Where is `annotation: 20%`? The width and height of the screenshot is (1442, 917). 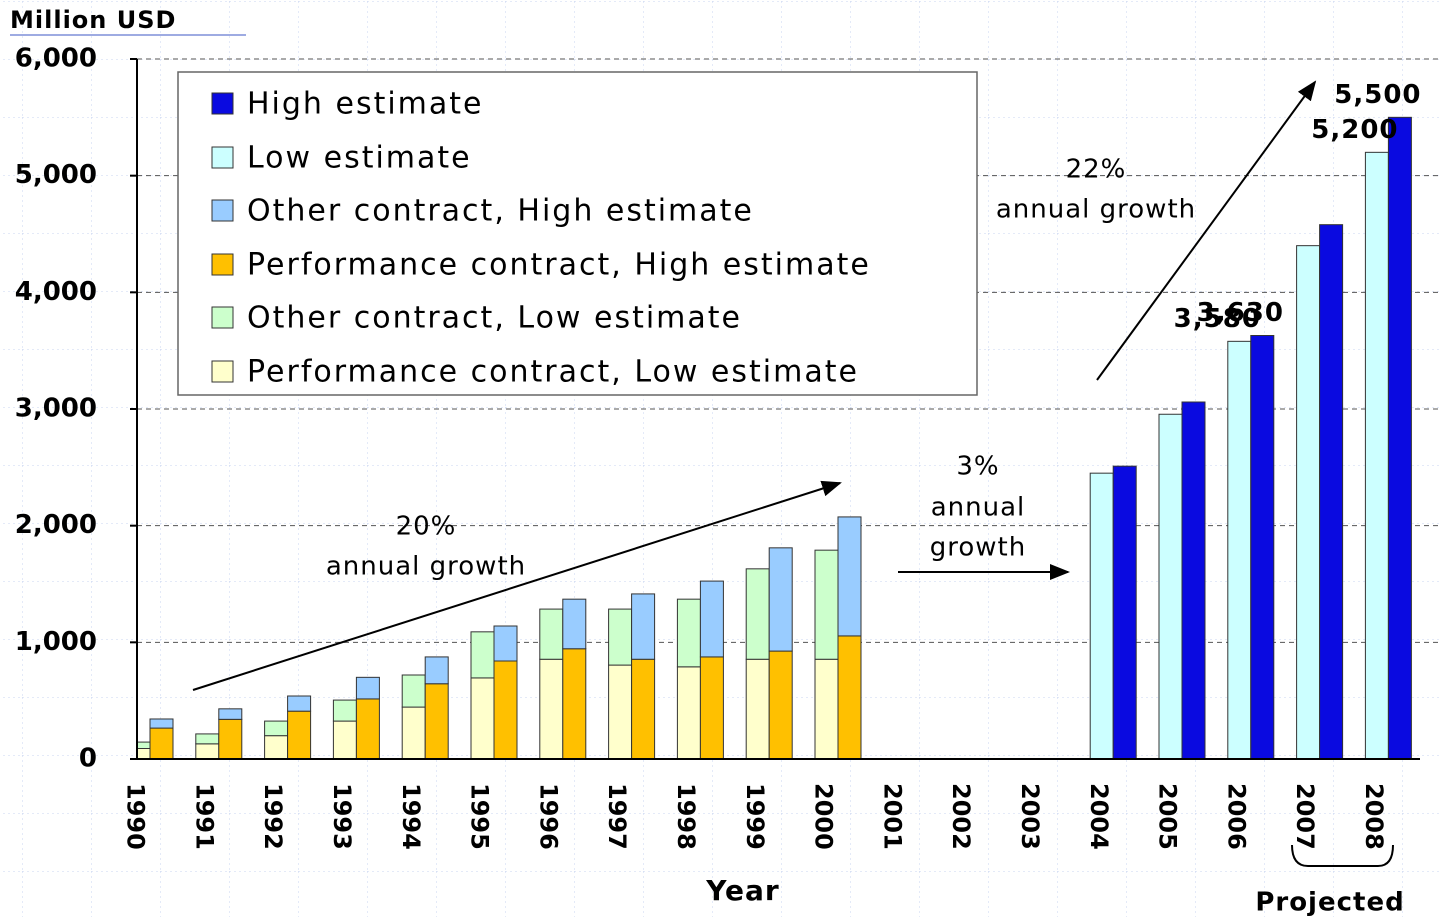
annotation: 20% is located at coordinates (426, 527).